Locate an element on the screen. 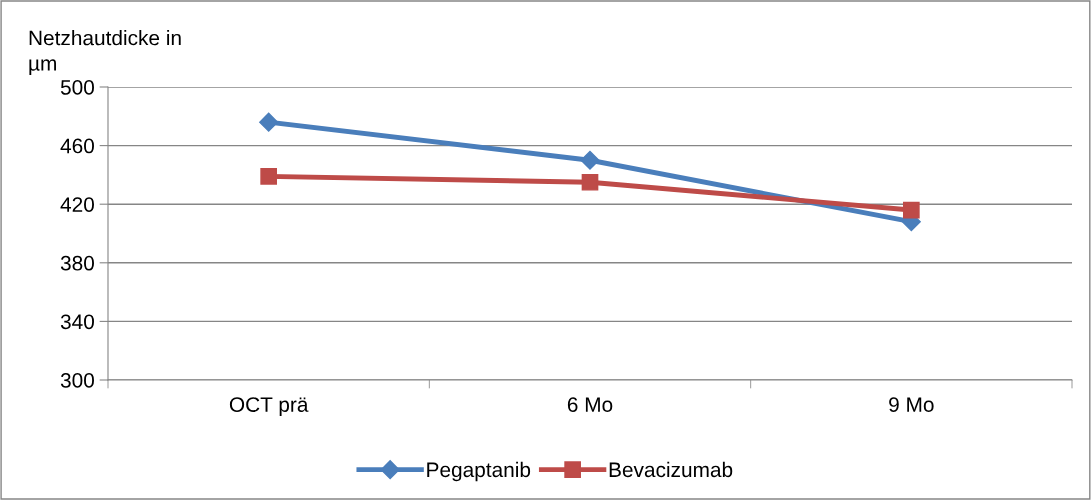  x-tick-label: 9 Mo is located at coordinates (911, 404).